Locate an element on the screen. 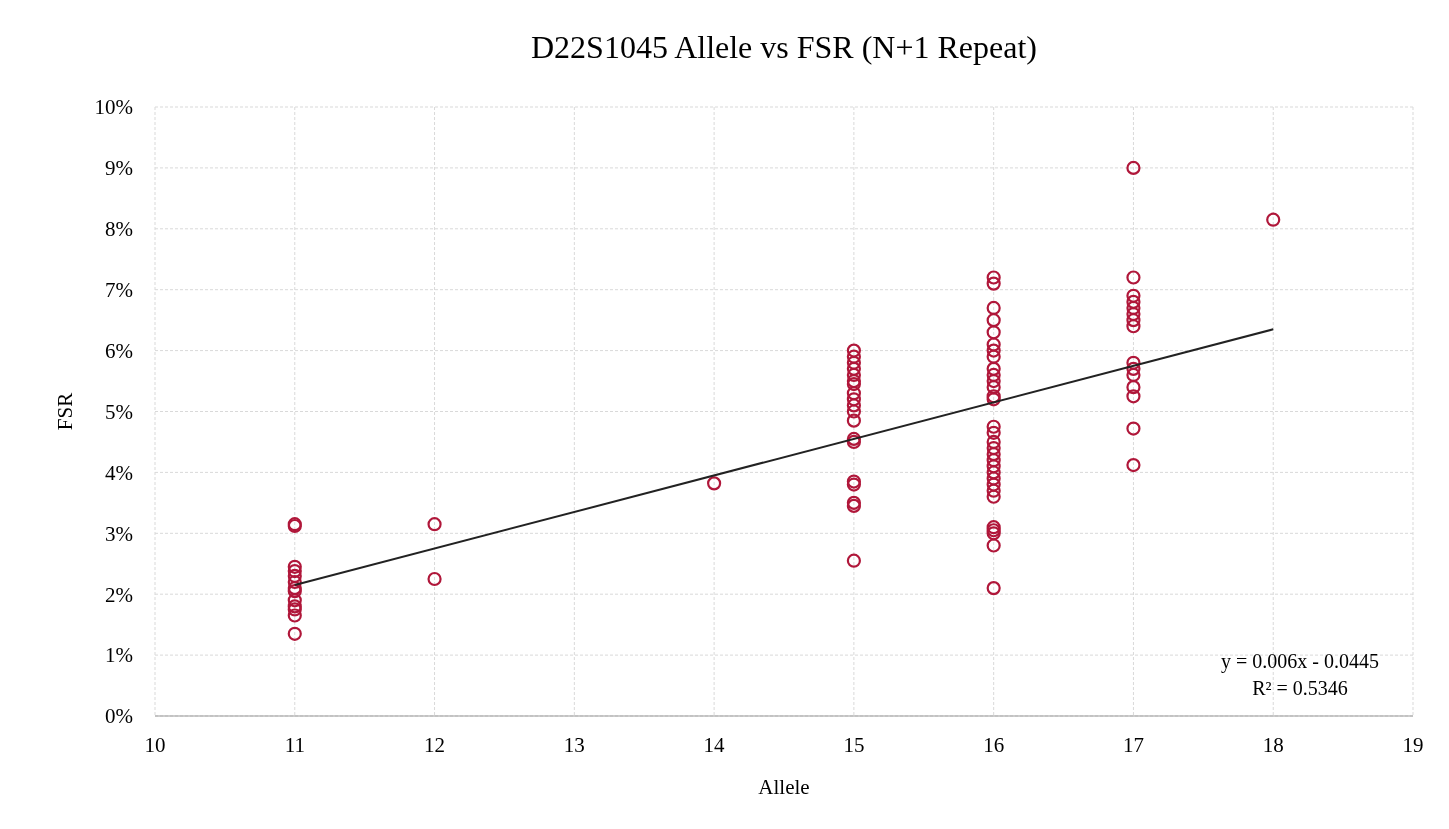  x-tick-label: 12 is located at coordinates (435, 745).